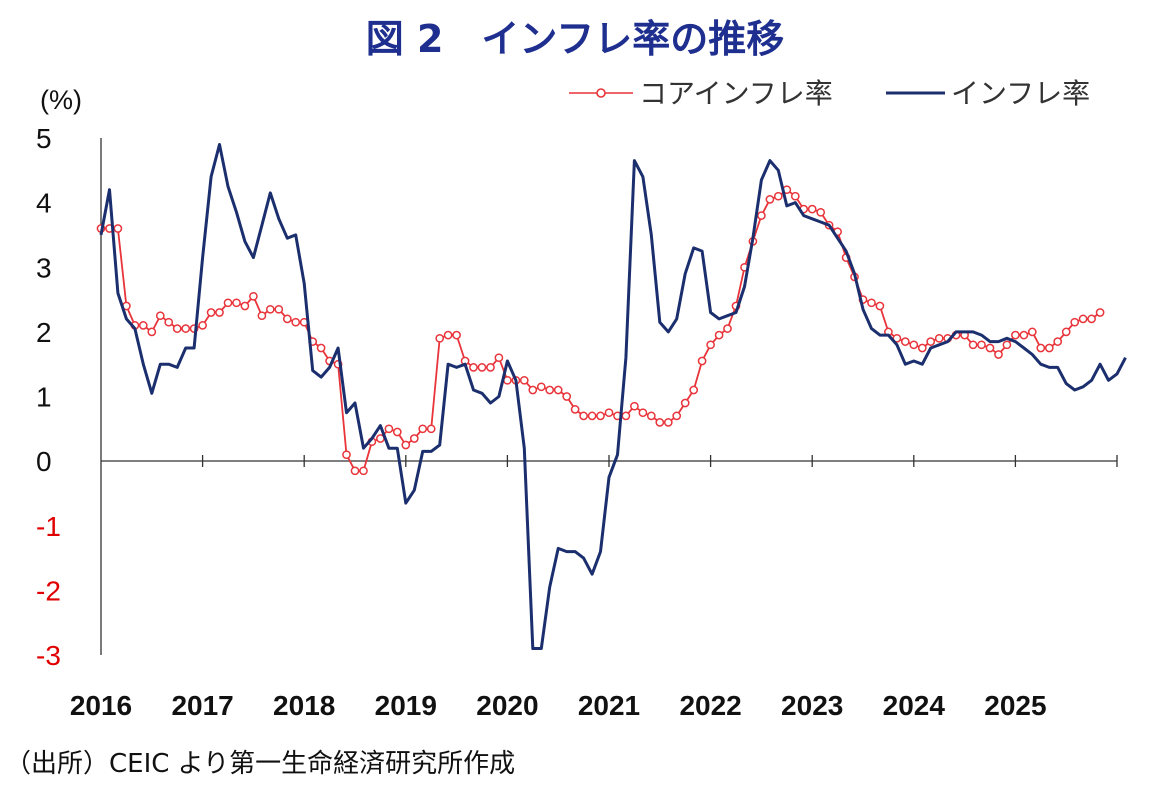 The height and width of the screenshot is (795, 1175). What do you see at coordinates (44, 461) in the screenshot?
I see `y-tick-label: 0` at bounding box center [44, 461].